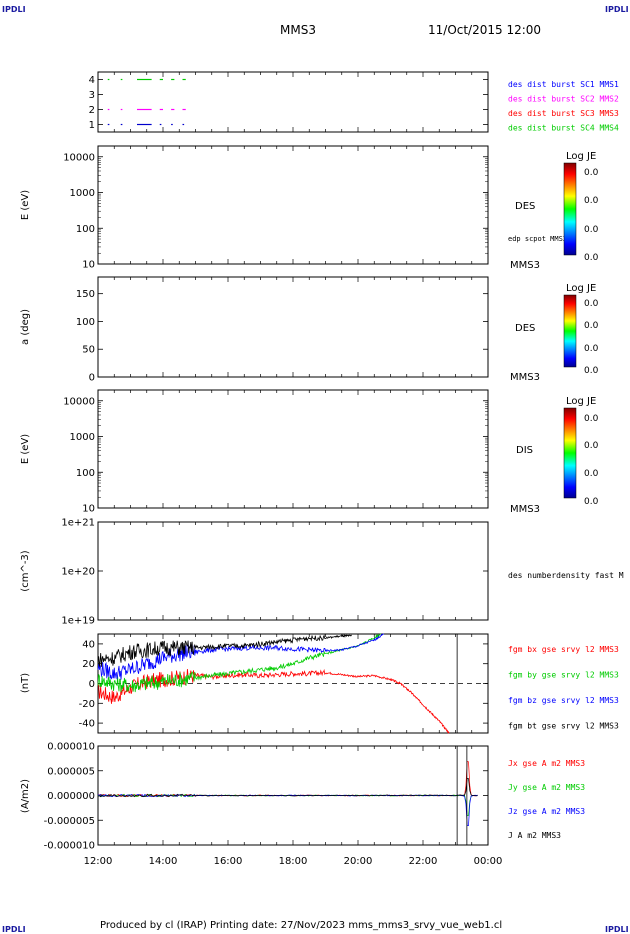 This screenshot has height=934, width=630. What do you see at coordinates (293, 861) in the screenshot?
I see `x-tick-label: 18:00` at bounding box center [293, 861].